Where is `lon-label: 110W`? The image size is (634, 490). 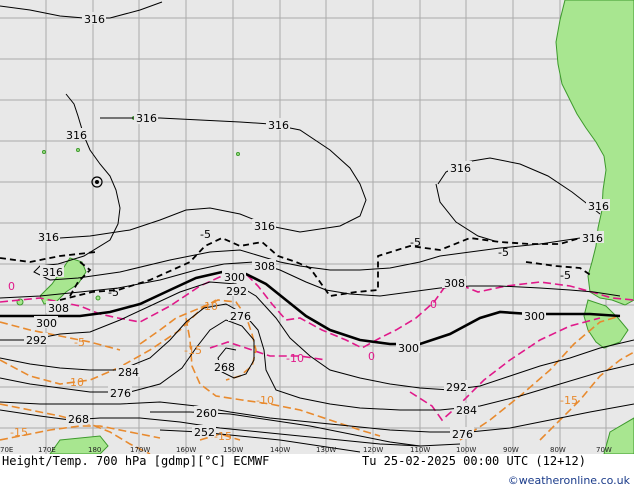
lon-label: 110W is located at coordinates (420, 450).